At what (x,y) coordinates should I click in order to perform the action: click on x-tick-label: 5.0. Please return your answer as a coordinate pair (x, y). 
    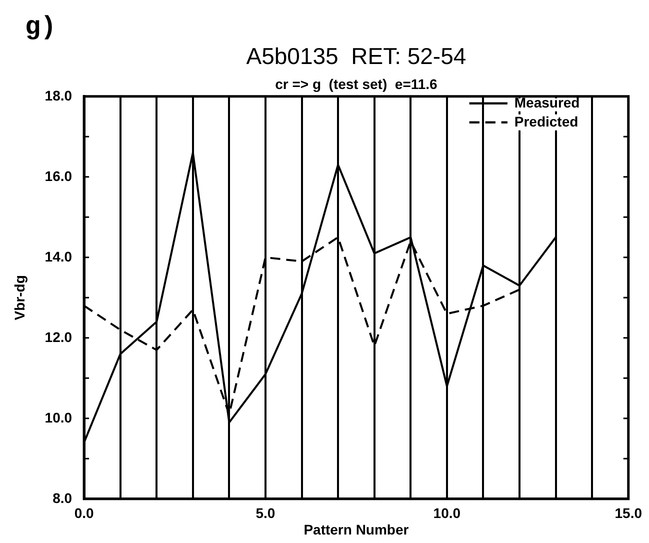
    Looking at the image, I should click on (266, 513).